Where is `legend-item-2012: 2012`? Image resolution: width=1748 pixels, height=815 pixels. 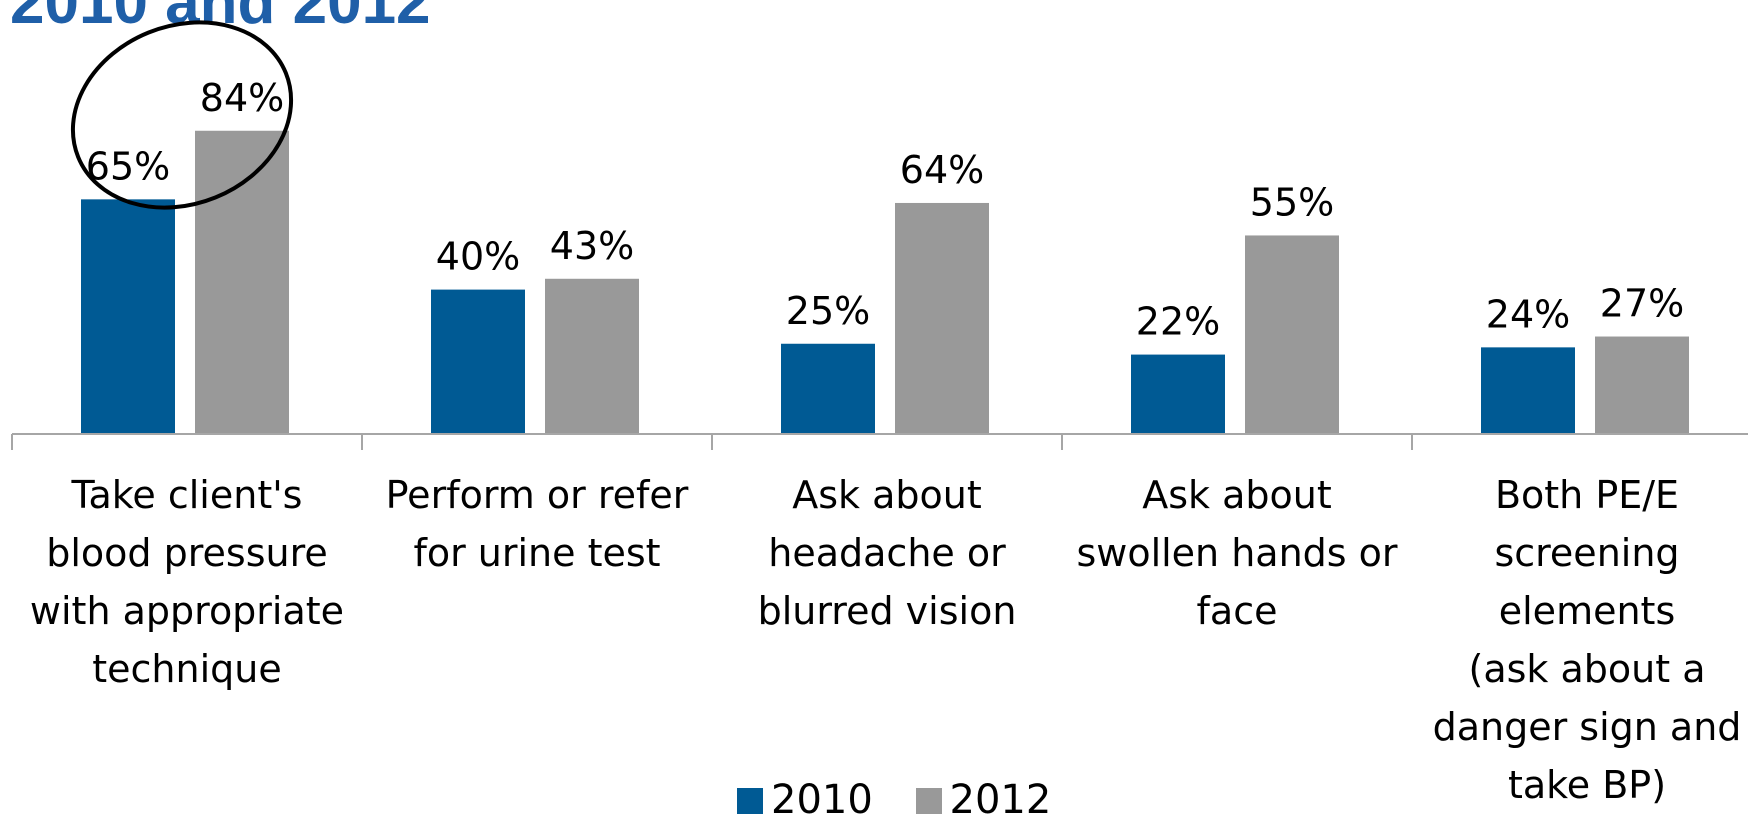
legend-item-2012: 2012 is located at coordinates (983, 796).